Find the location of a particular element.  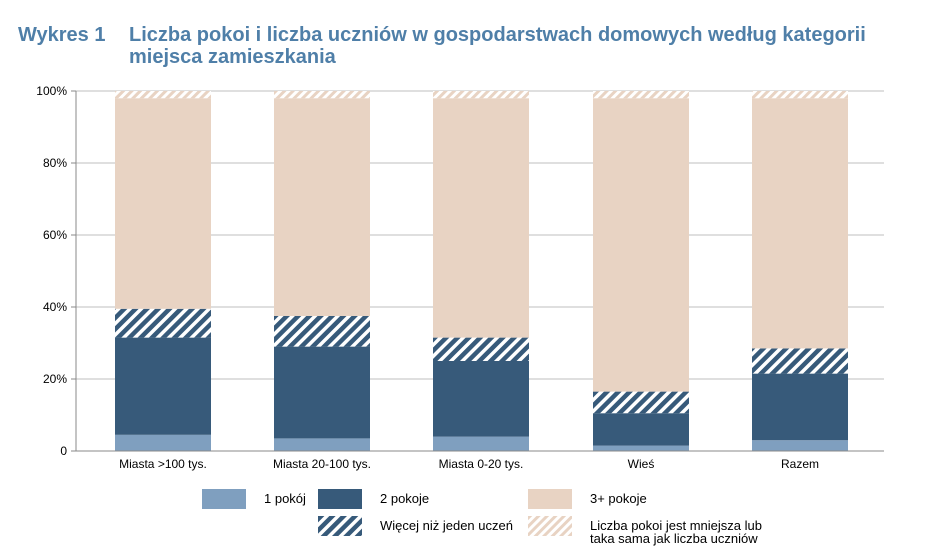

x-tick-label: Miasta 0-20 tys. is located at coordinates (481, 464).